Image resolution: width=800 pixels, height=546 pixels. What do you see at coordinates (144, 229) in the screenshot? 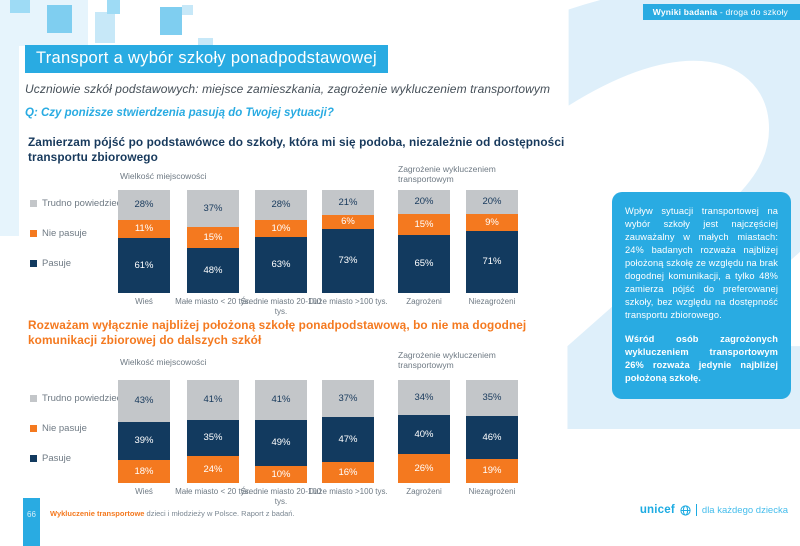
I see `bar-segment: 11%` at bounding box center [144, 229].